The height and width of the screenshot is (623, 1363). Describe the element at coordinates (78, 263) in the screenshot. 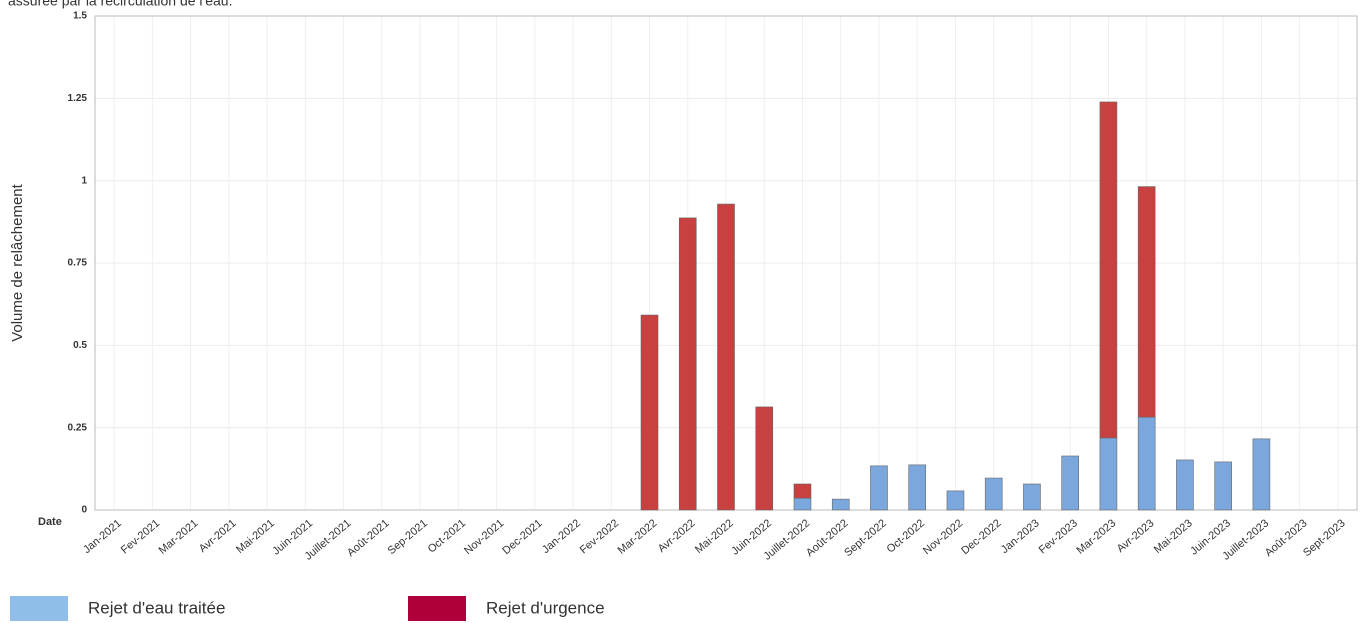

I see `y-tick-label: 0.75` at that location.